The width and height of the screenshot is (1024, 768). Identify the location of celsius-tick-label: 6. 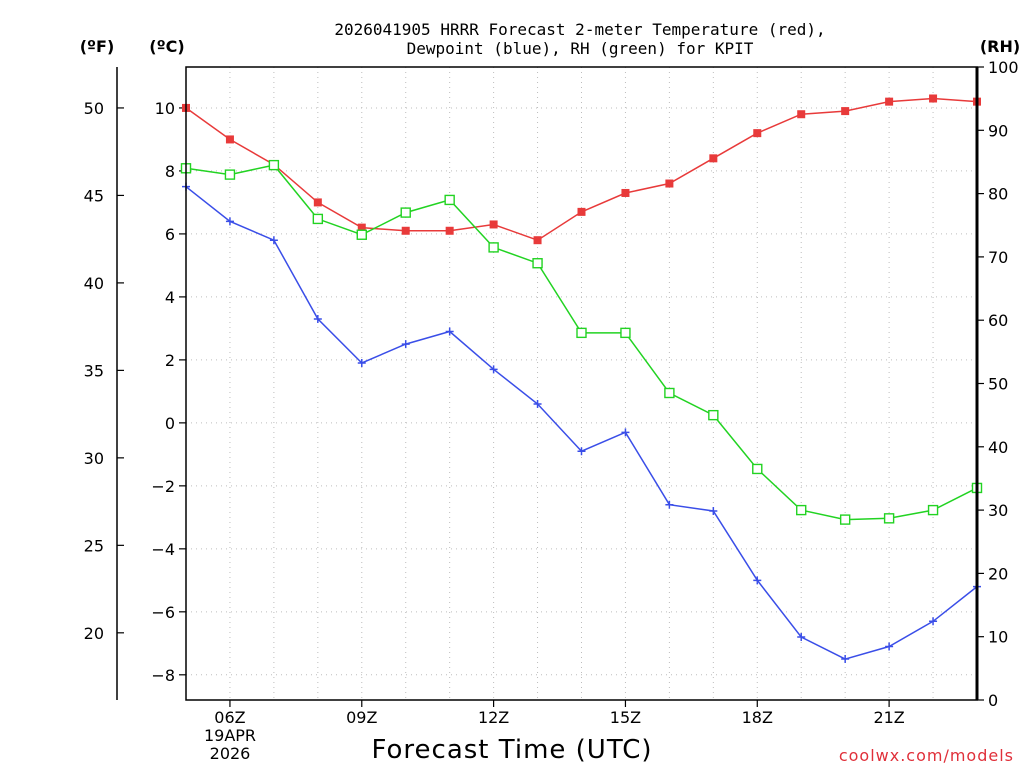
(170, 234).